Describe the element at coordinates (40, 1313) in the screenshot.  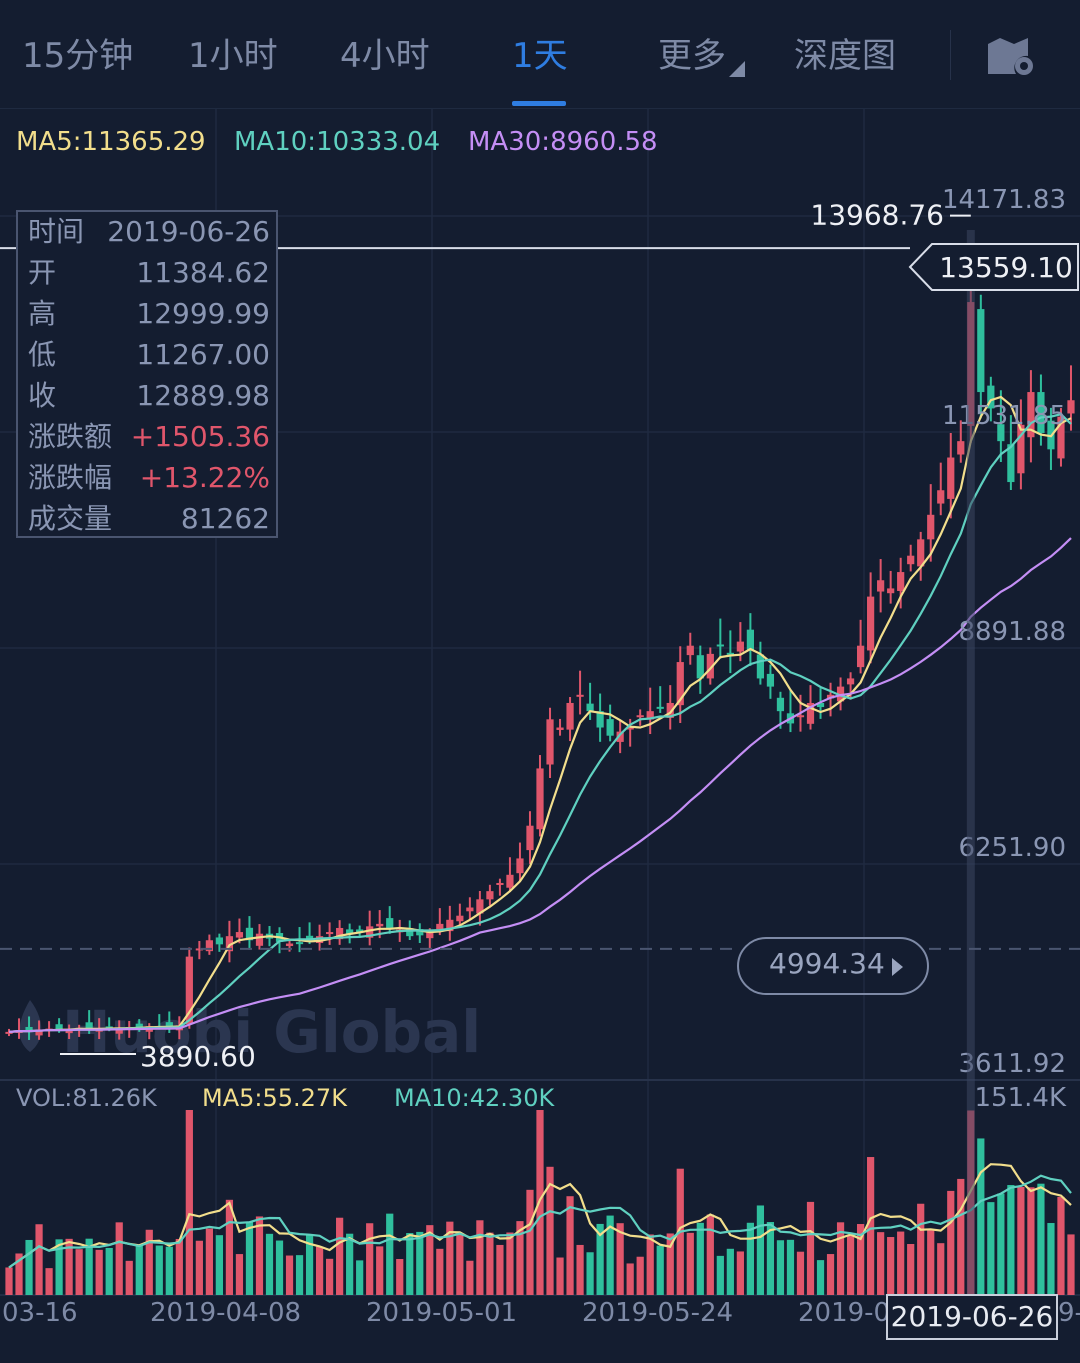
I see `x-tick-label: 03-16` at that location.